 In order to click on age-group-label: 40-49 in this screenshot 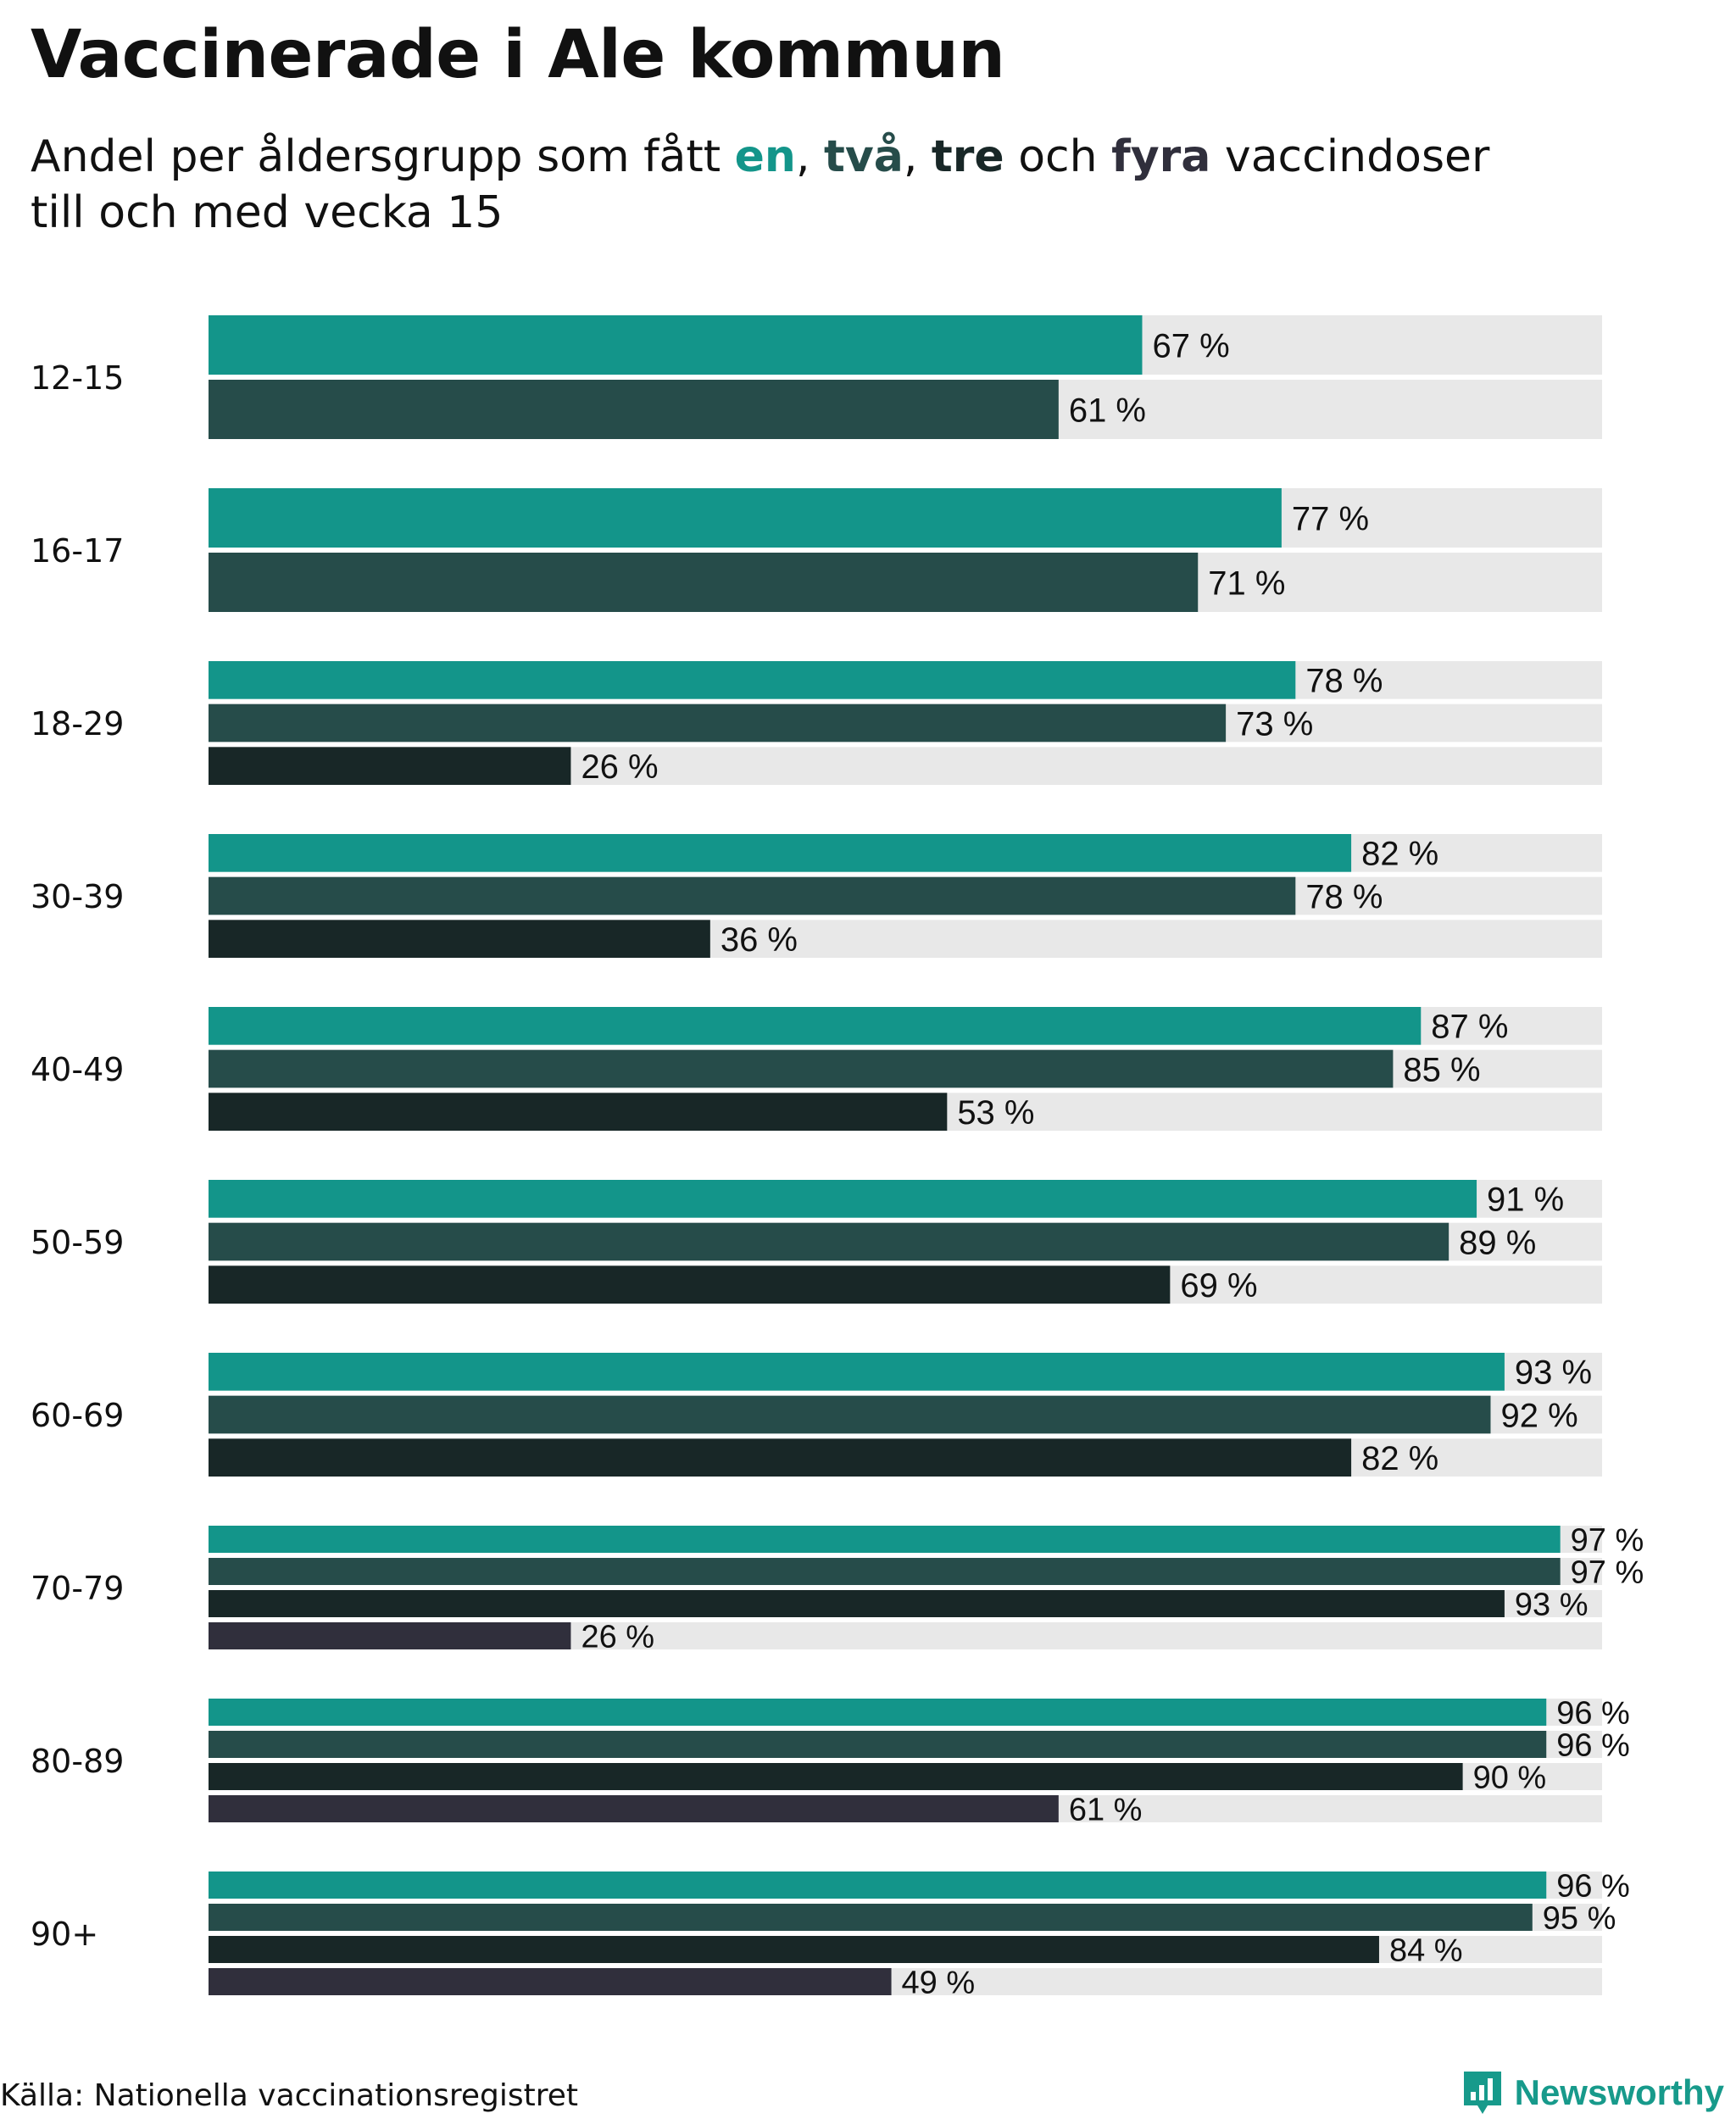, I will do `click(77, 1070)`.